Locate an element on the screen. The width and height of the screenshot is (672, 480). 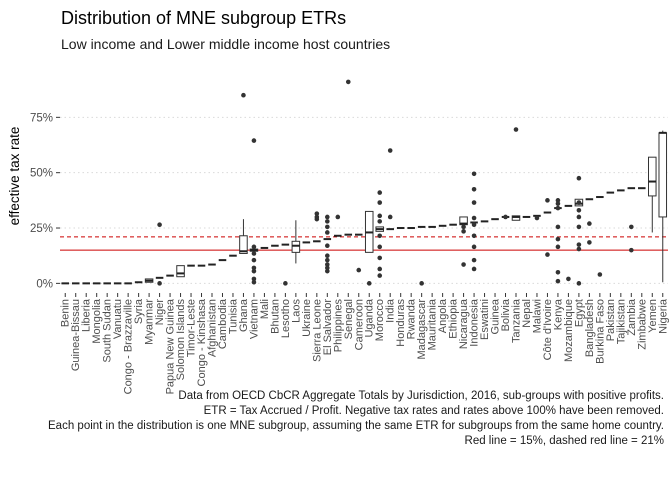
x-tick-label: Syria is located at coordinates (139, 311).